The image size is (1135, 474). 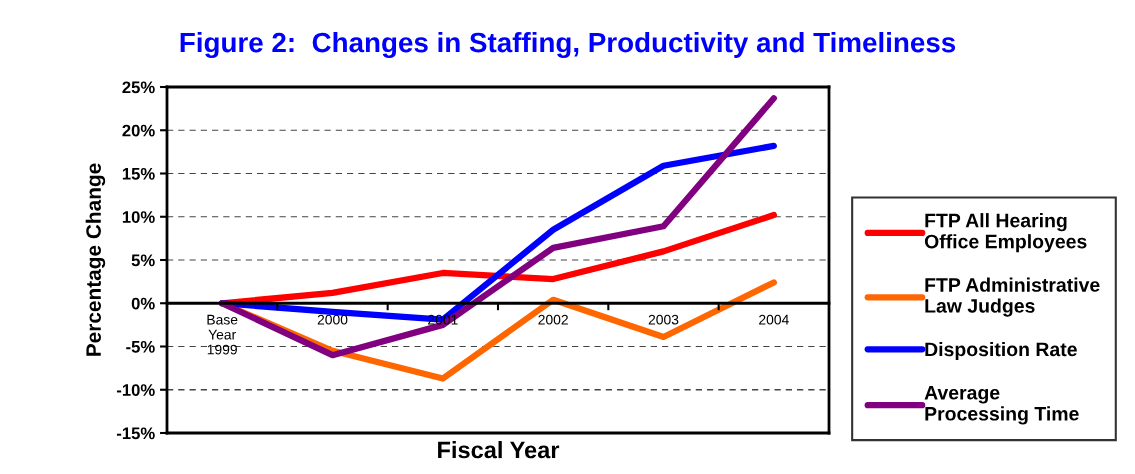 What do you see at coordinates (143, 260) in the screenshot?
I see `y-tick-label: 5%` at bounding box center [143, 260].